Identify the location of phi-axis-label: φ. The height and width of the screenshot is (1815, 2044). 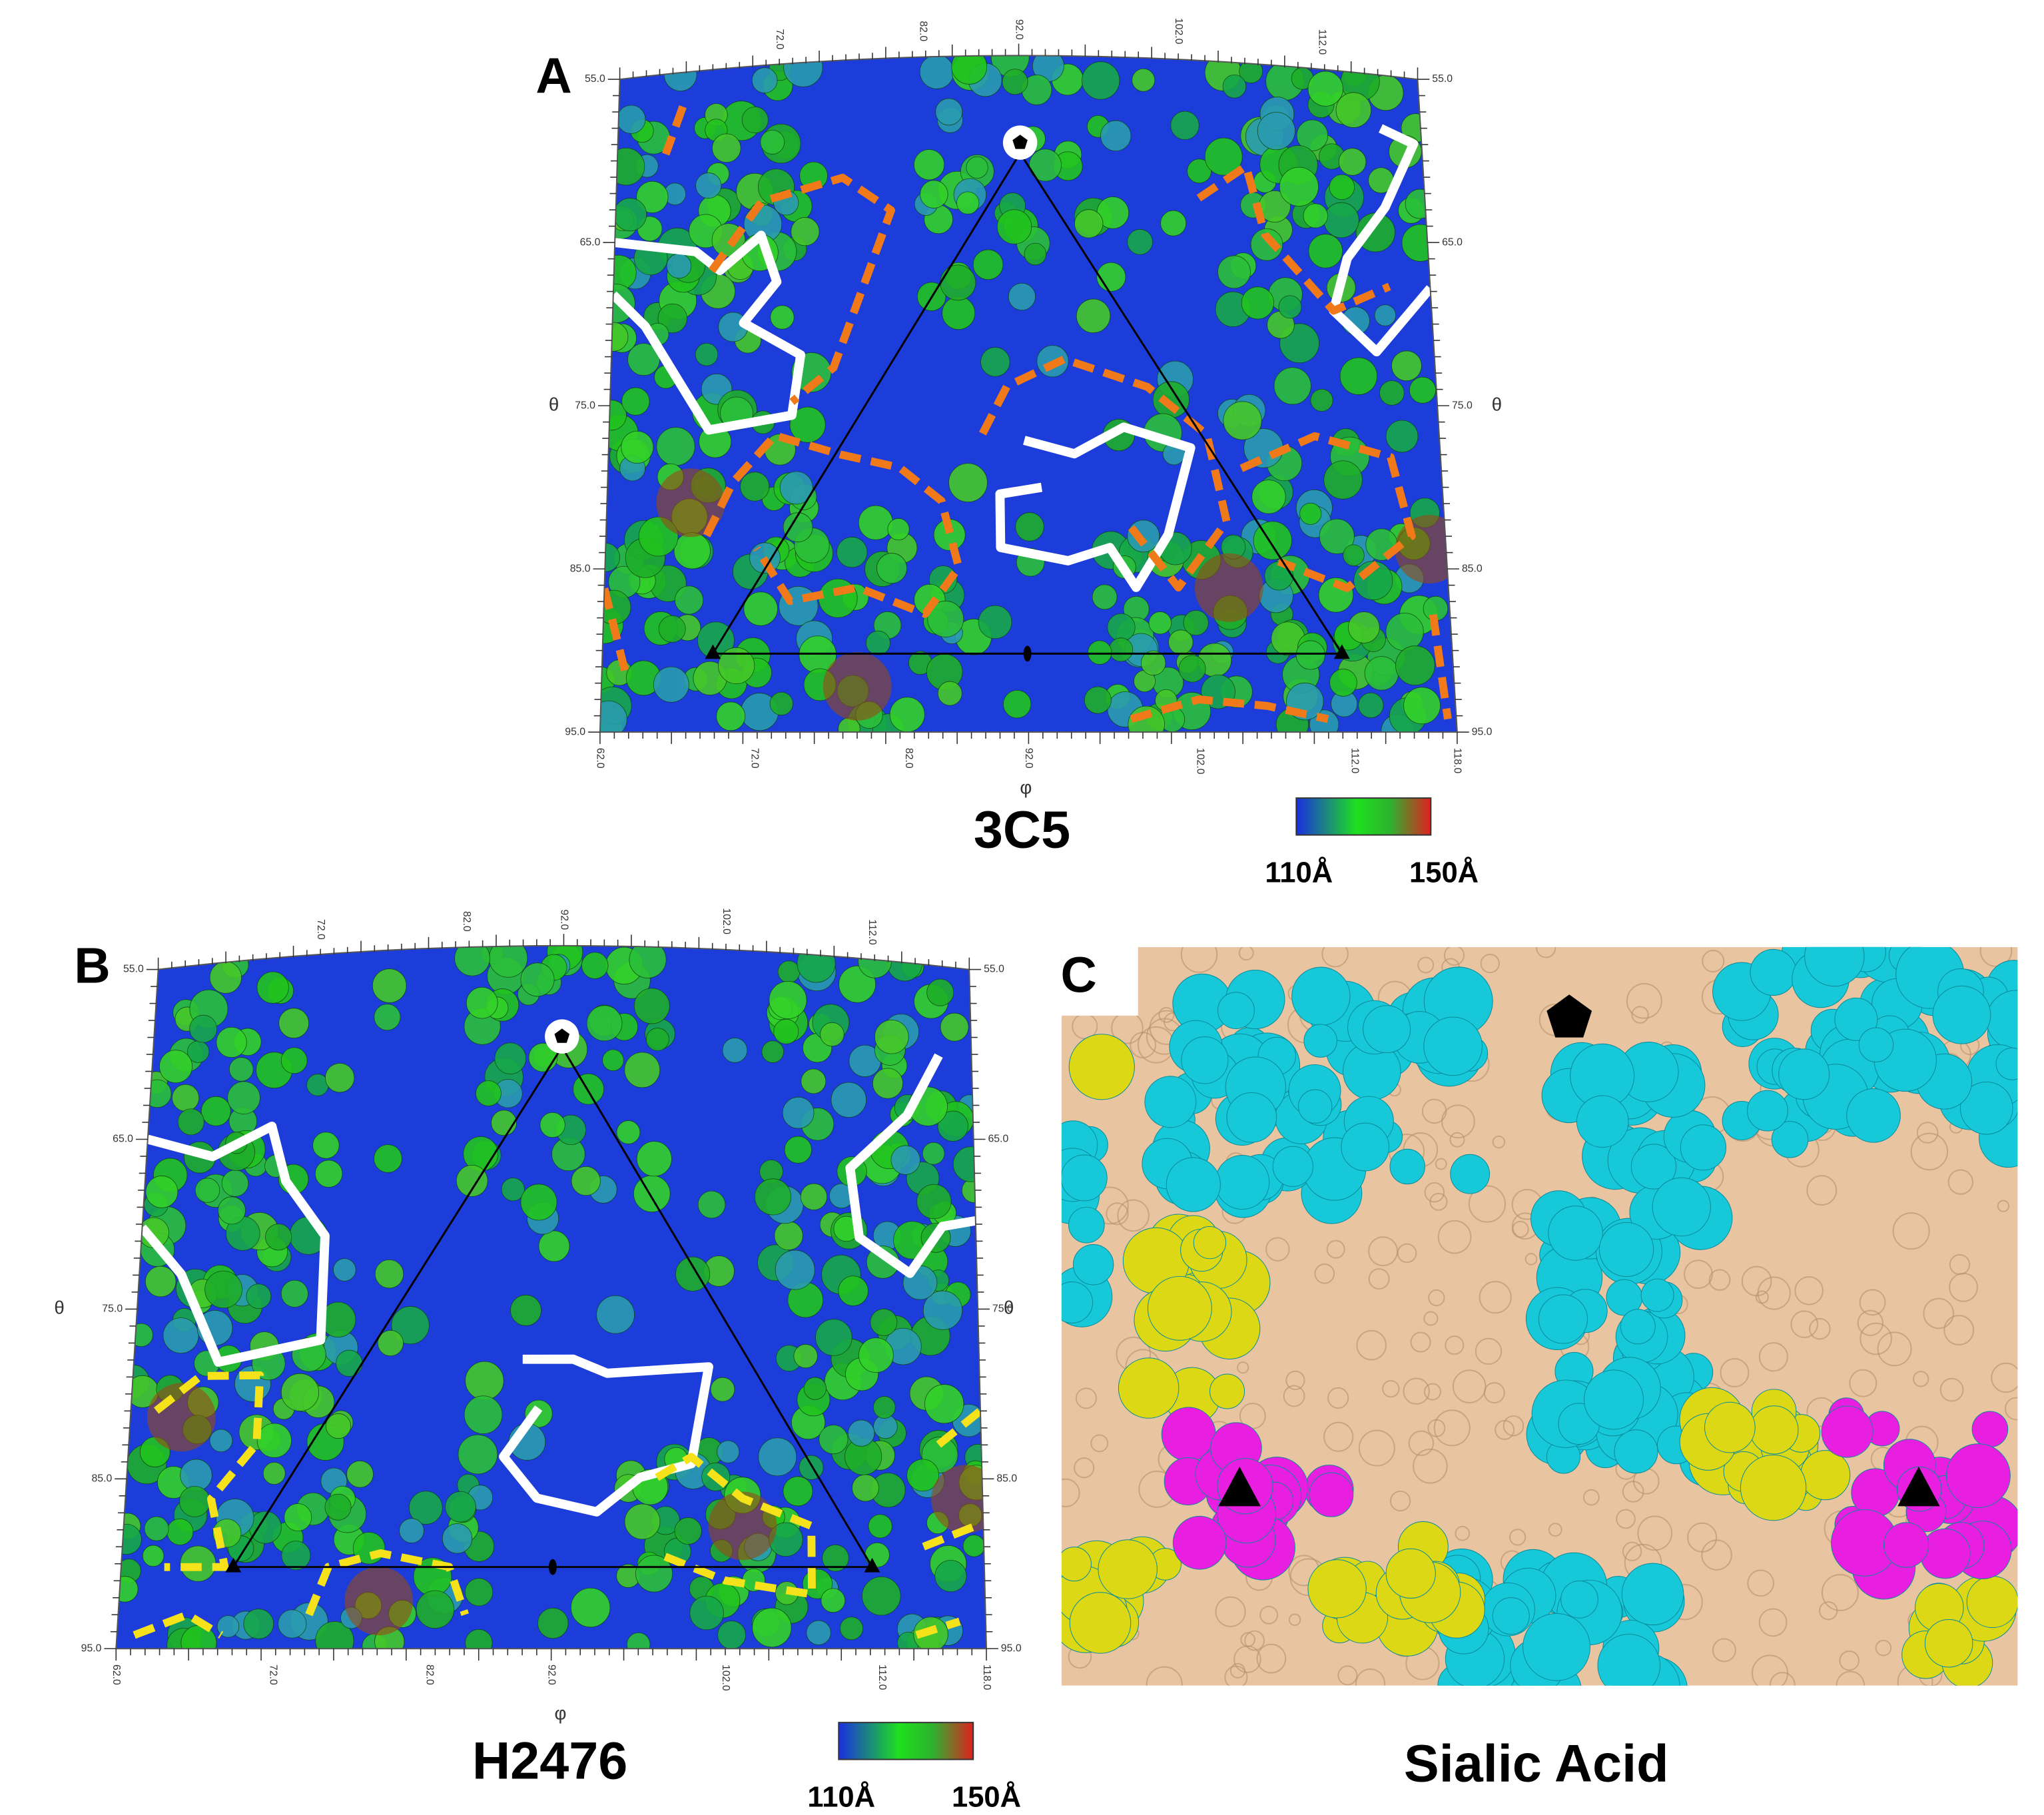
(1026, 787).